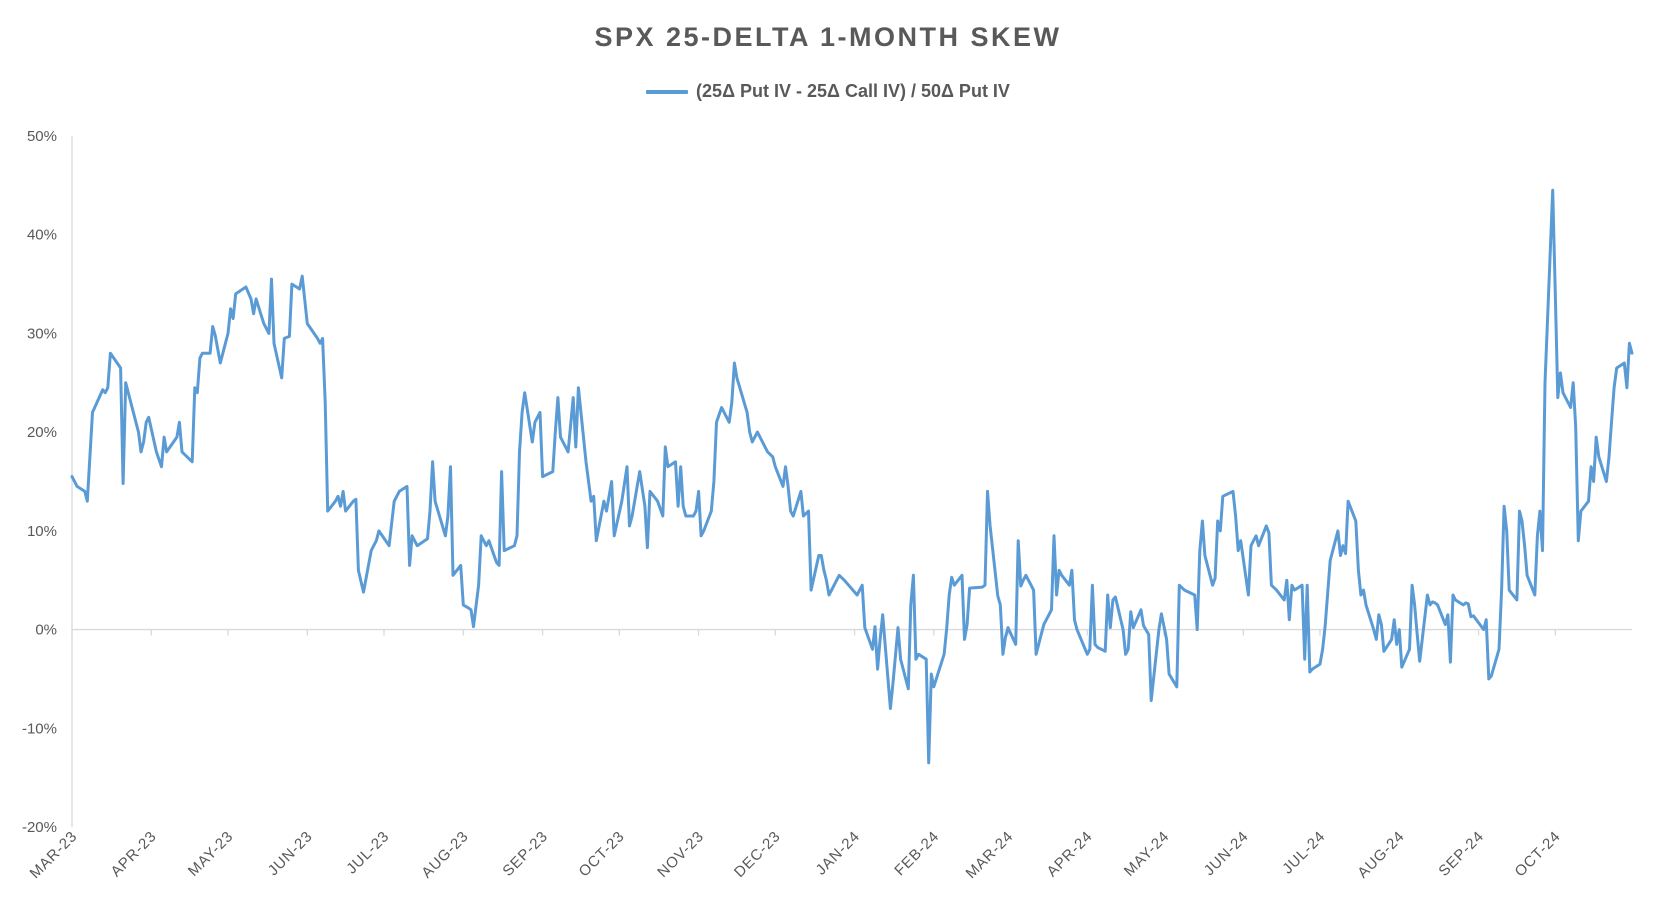 This screenshot has width=1656, height=908. I want to click on x-tick-label: AUG-23, so click(445, 855).